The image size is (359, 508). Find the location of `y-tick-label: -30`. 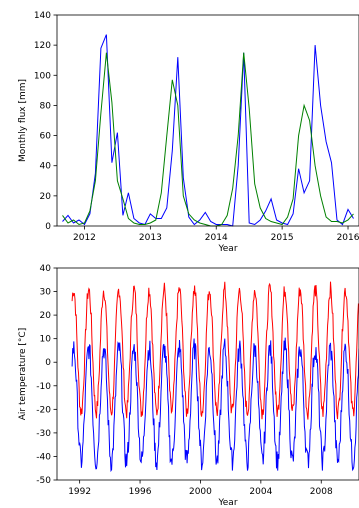

y-tick-label: -30 is located at coordinates (43, 434).